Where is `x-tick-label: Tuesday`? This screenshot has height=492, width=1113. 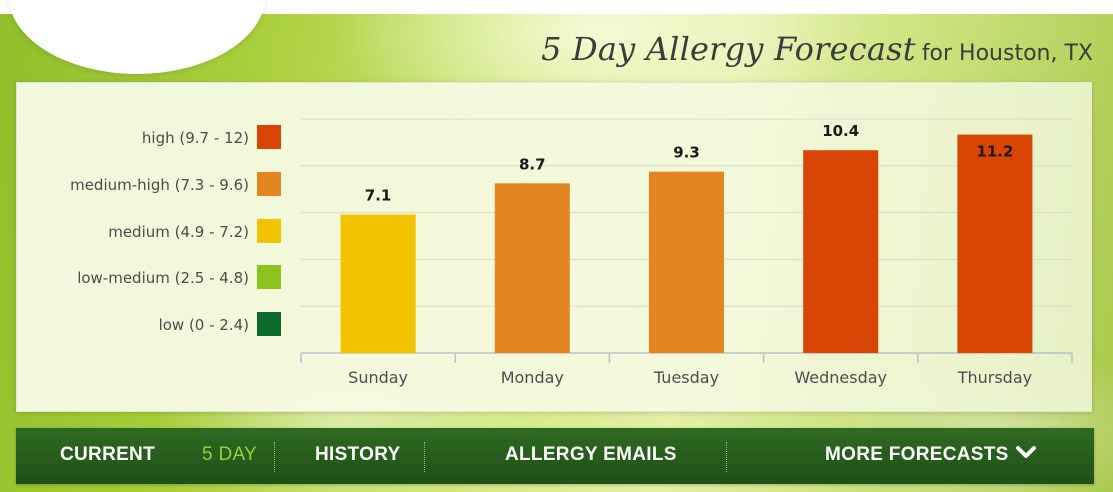
x-tick-label: Tuesday is located at coordinates (686, 377).